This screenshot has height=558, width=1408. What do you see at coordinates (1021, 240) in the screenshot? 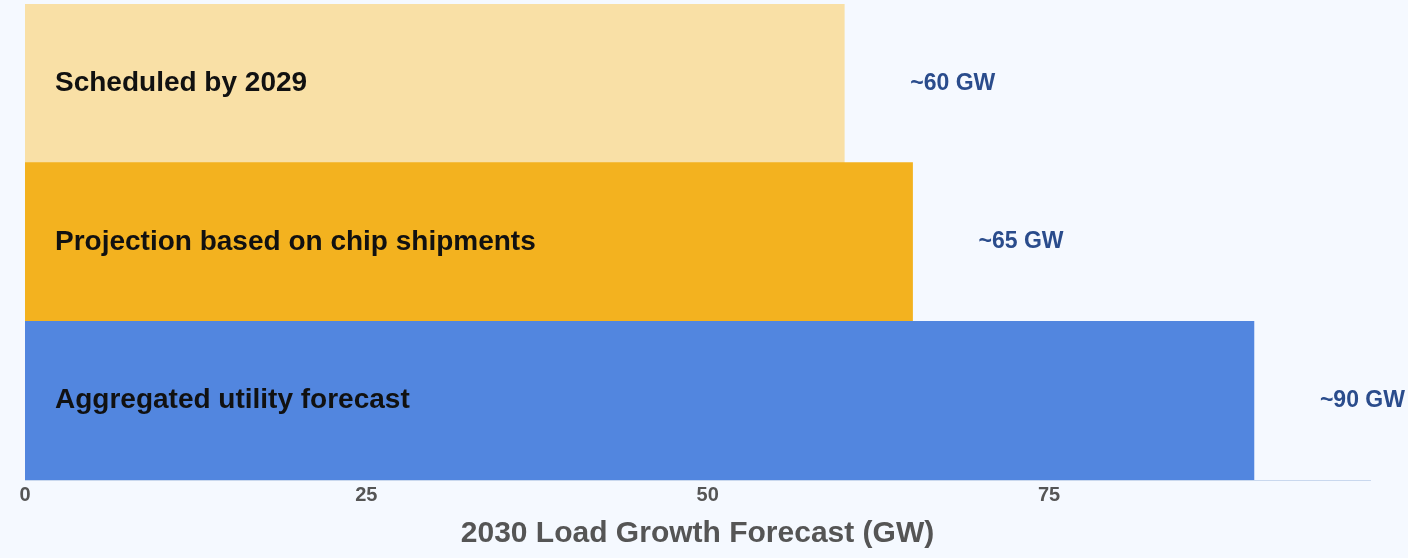
I see `data-label: ~65 GW` at bounding box center [1021, 240].